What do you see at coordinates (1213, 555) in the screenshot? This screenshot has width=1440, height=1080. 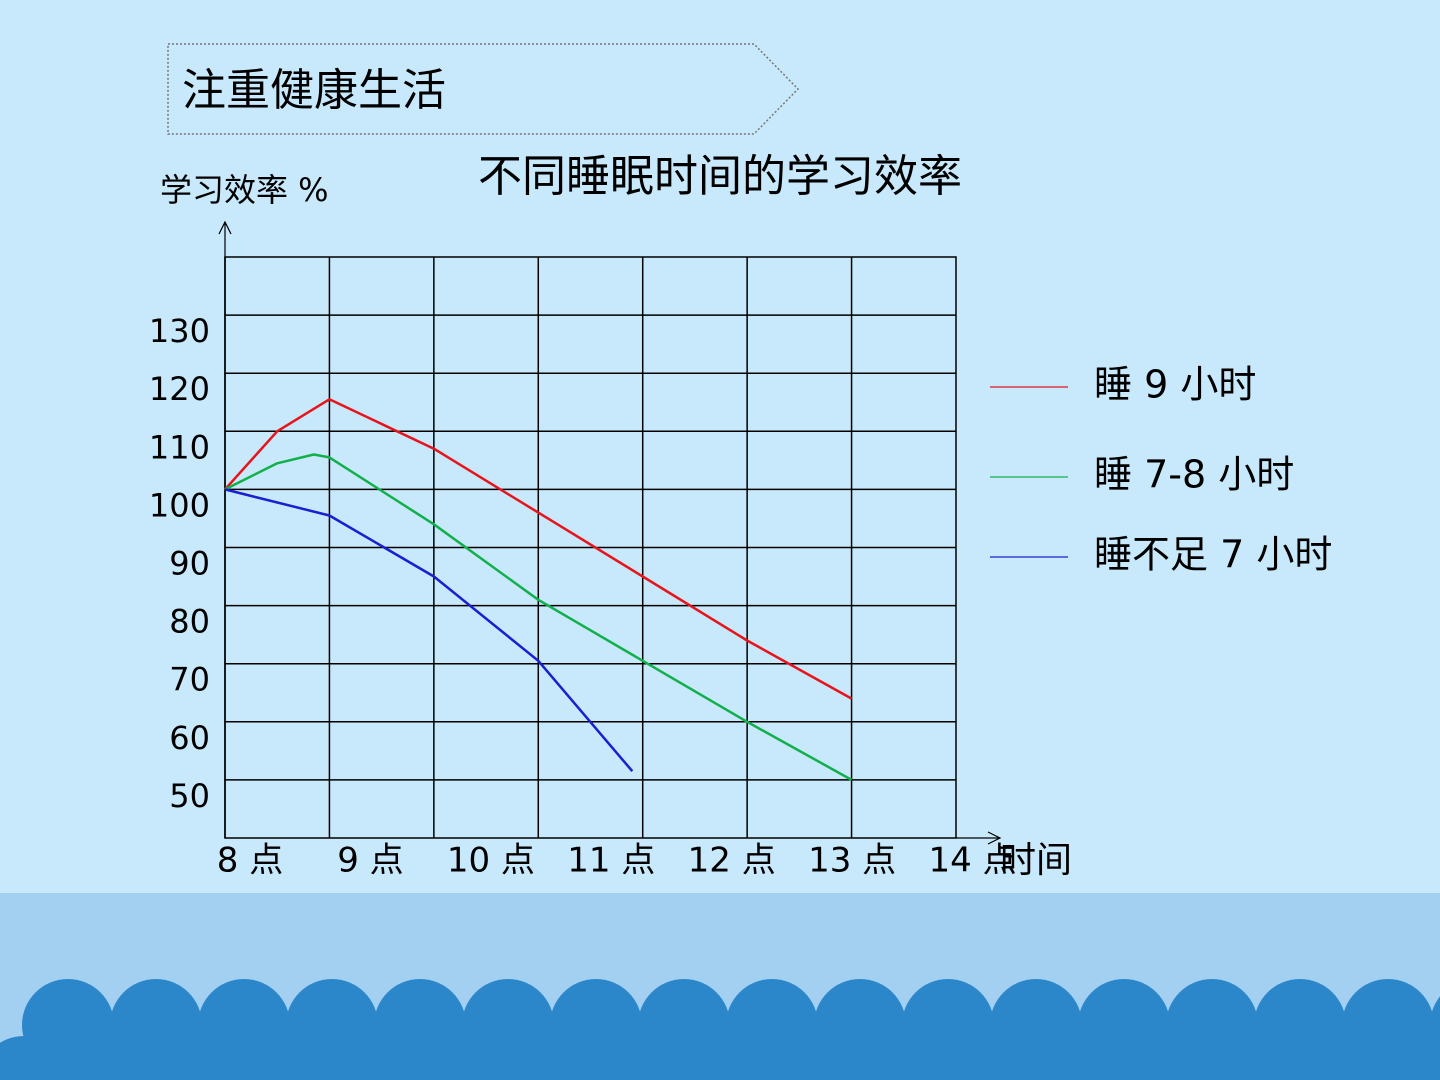 I see `legend-label: 睡不足 7 小时` at bounding box center [1213, 555].